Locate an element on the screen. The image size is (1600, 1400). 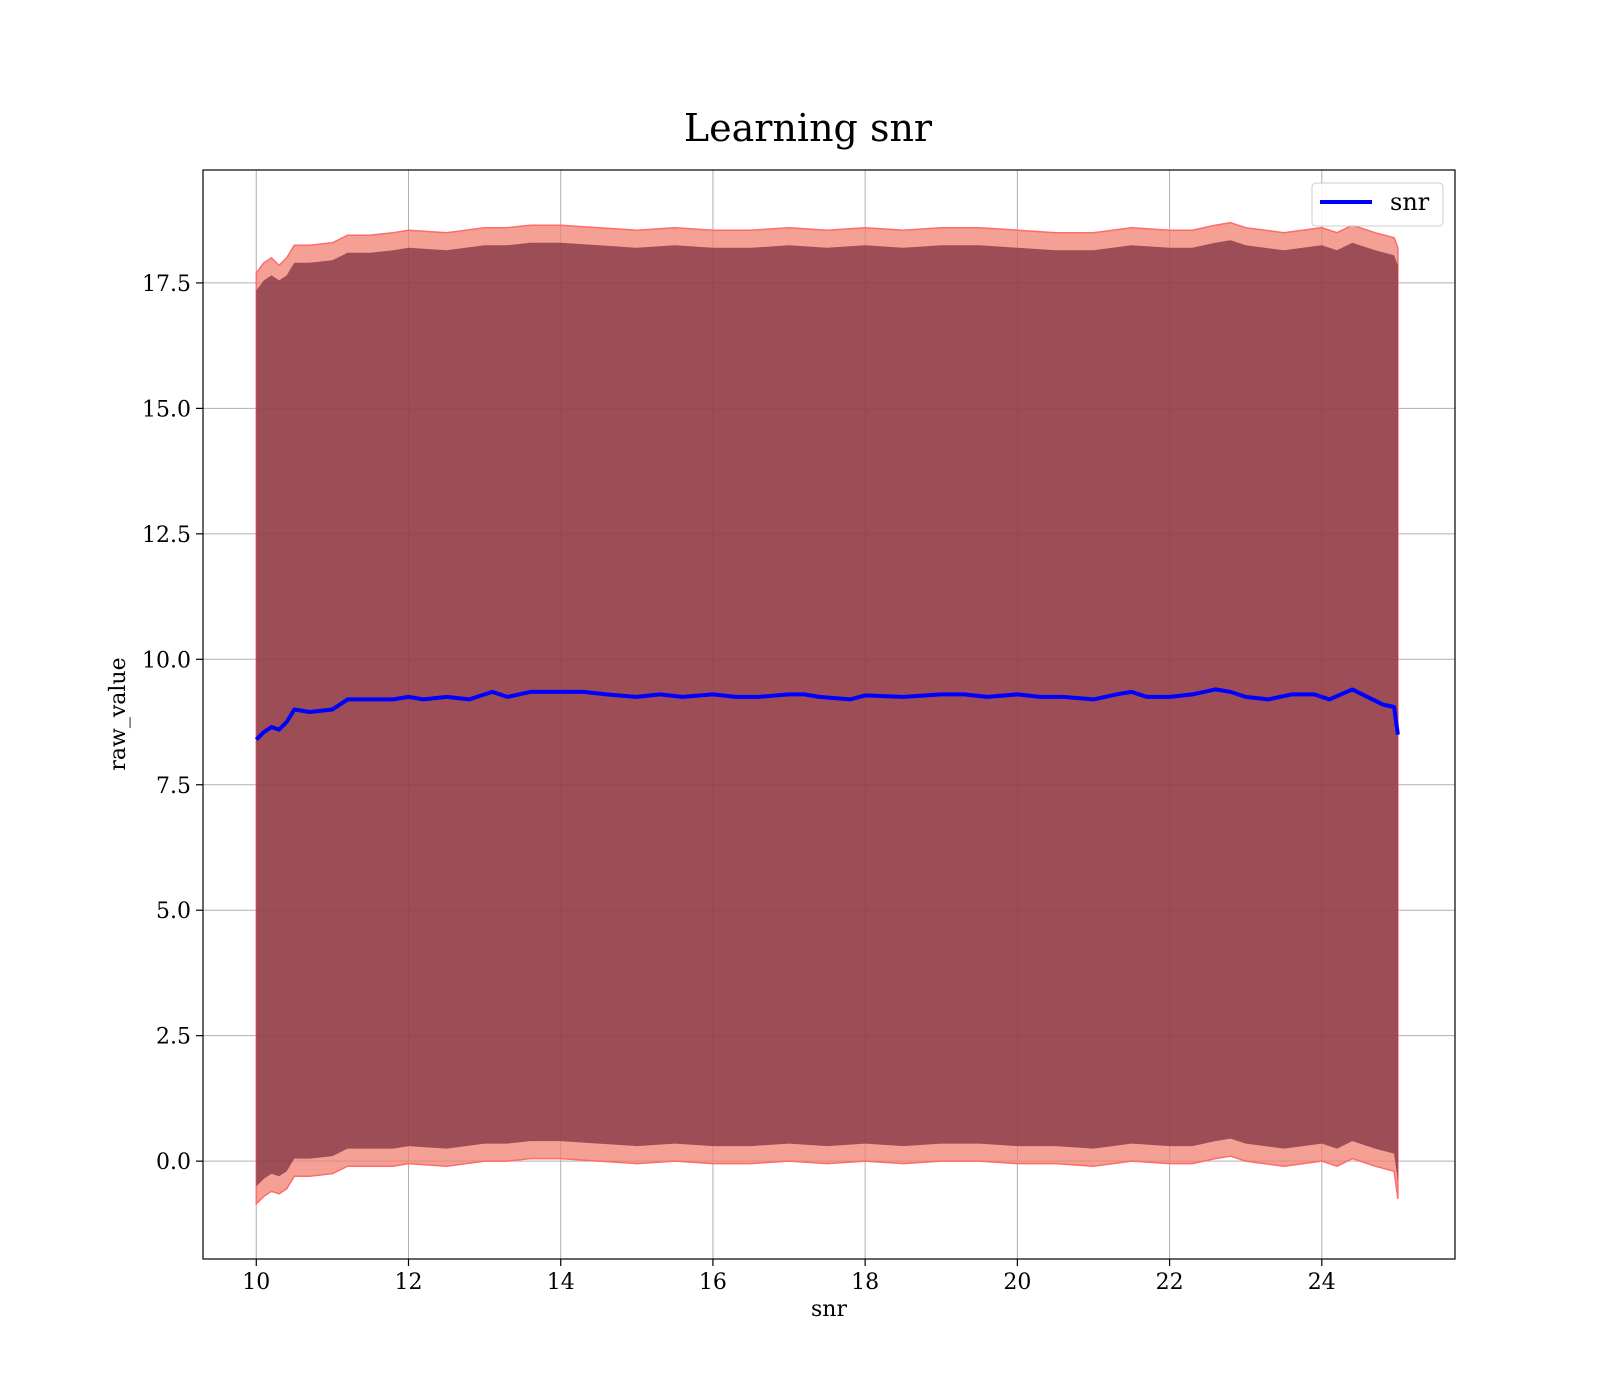
series-line-snr is located at coordinates (827, 714).